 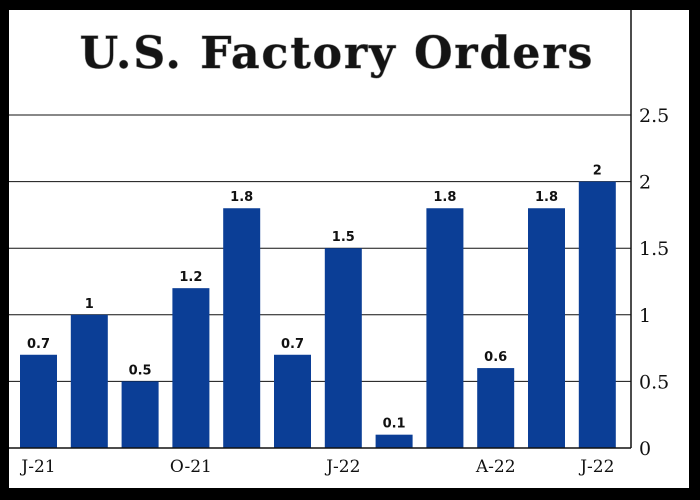 What do you see at coordinates (654, 116) in the screenshot?
I see `y-tick-label: 2.5` at bounding box center [654, 116].